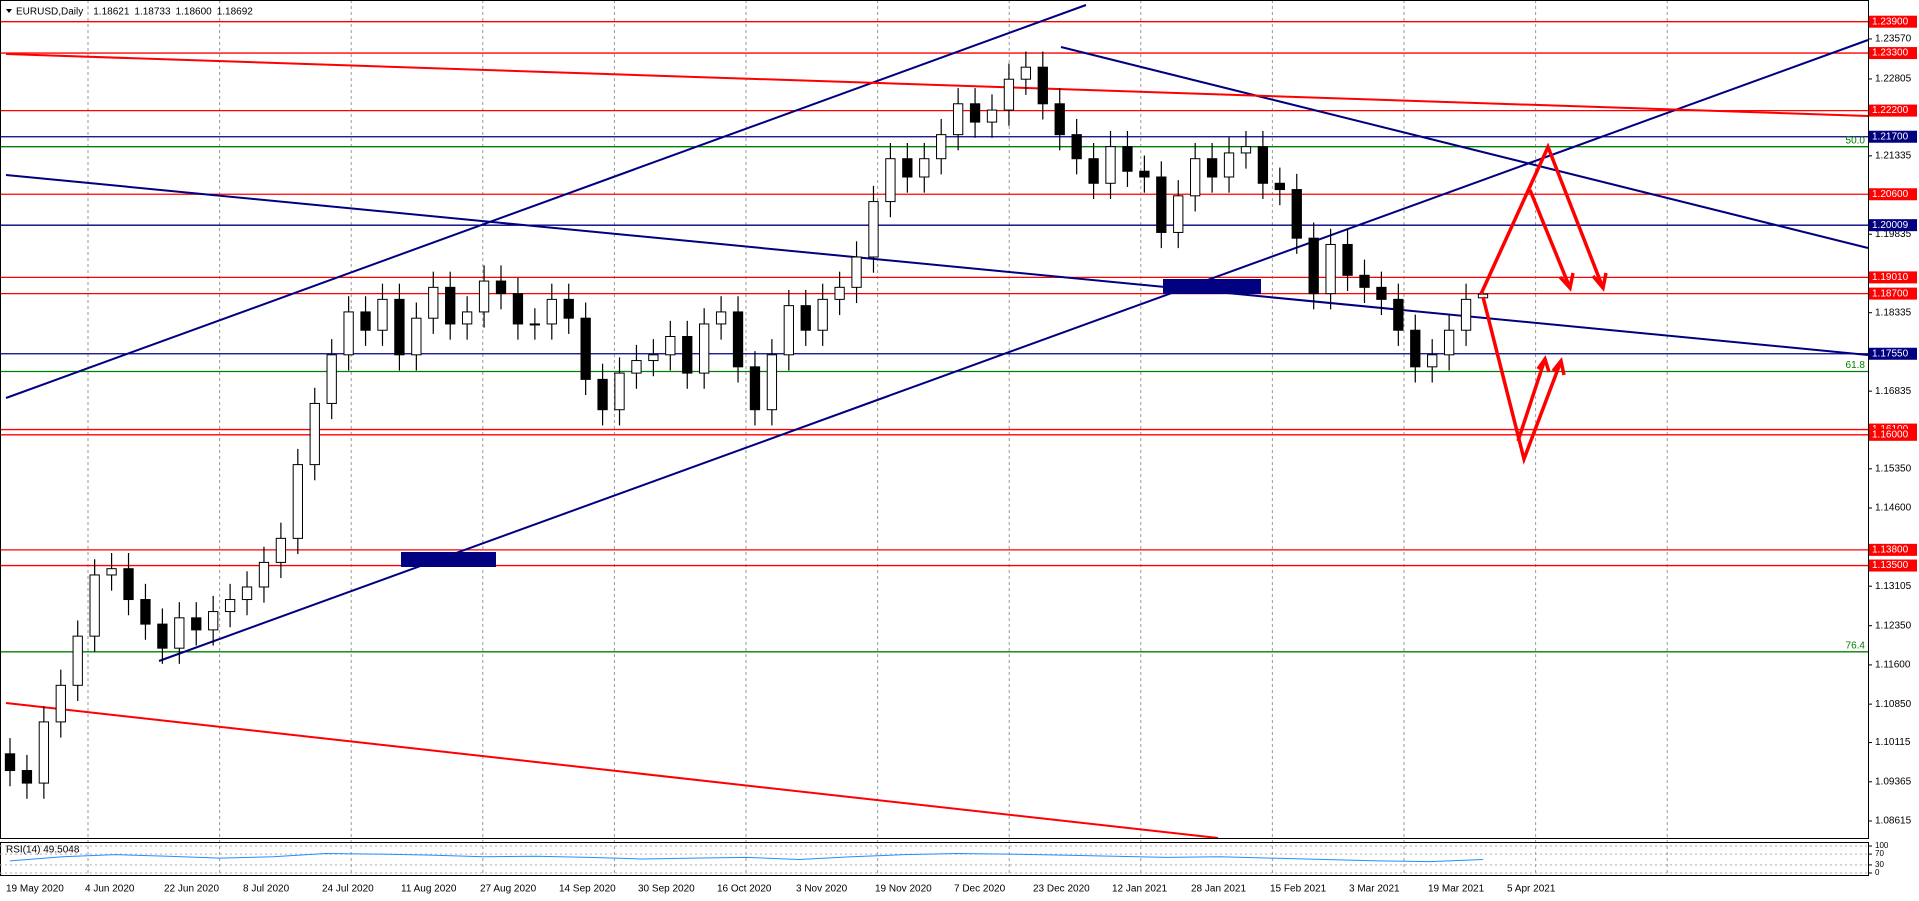 The width and height of the screenshot is (1919, 901). What do you see at coordinates (111, 12) in the screenshot?
I see `quote-value: 1.18621` at bounding box center [111, 12].